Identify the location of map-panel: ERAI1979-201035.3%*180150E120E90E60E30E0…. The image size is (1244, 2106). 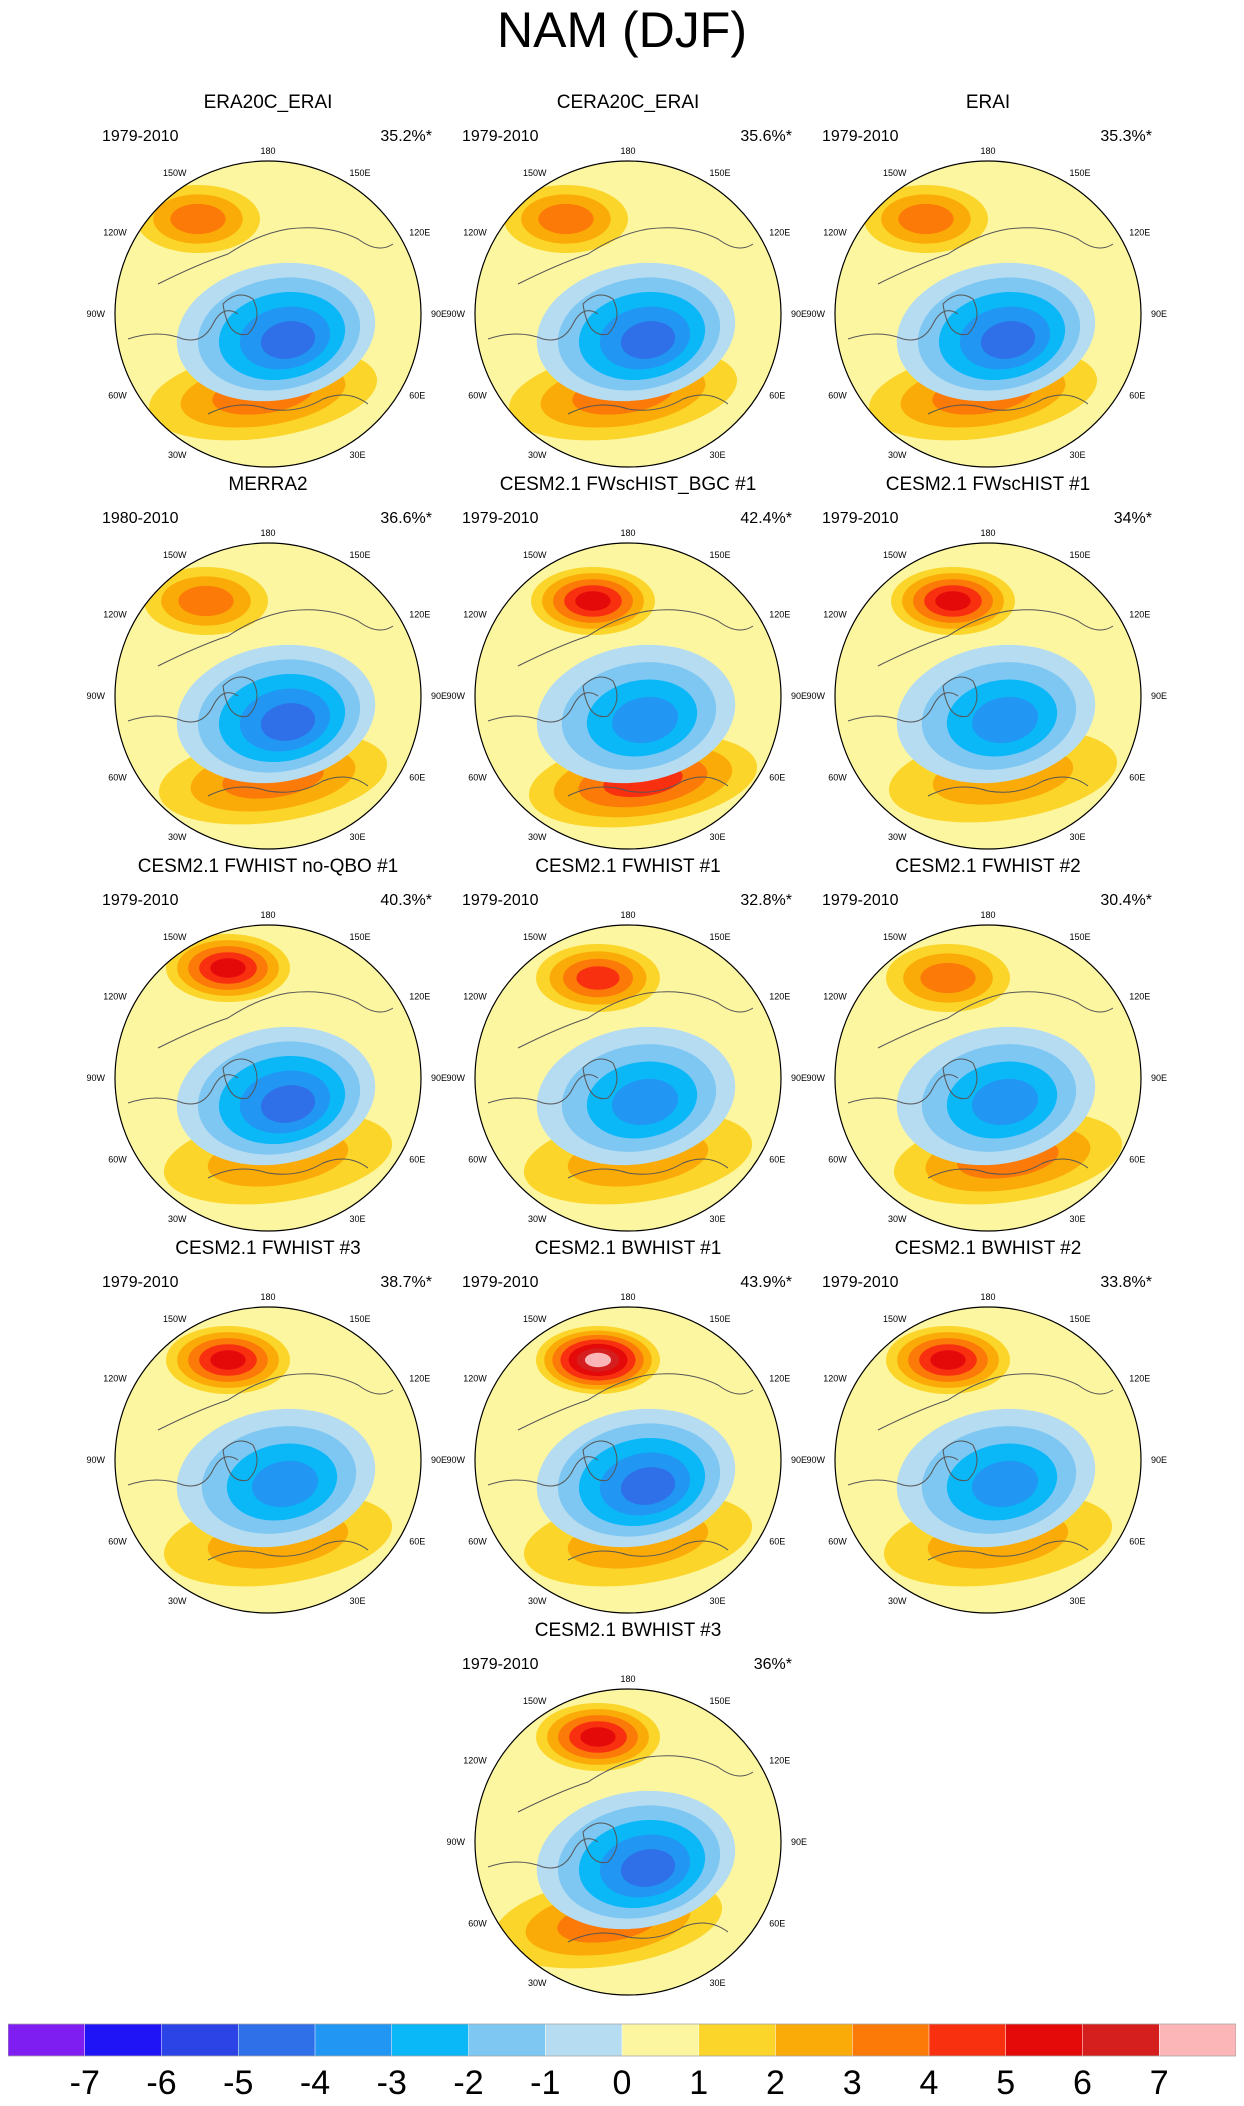
(988, 282).